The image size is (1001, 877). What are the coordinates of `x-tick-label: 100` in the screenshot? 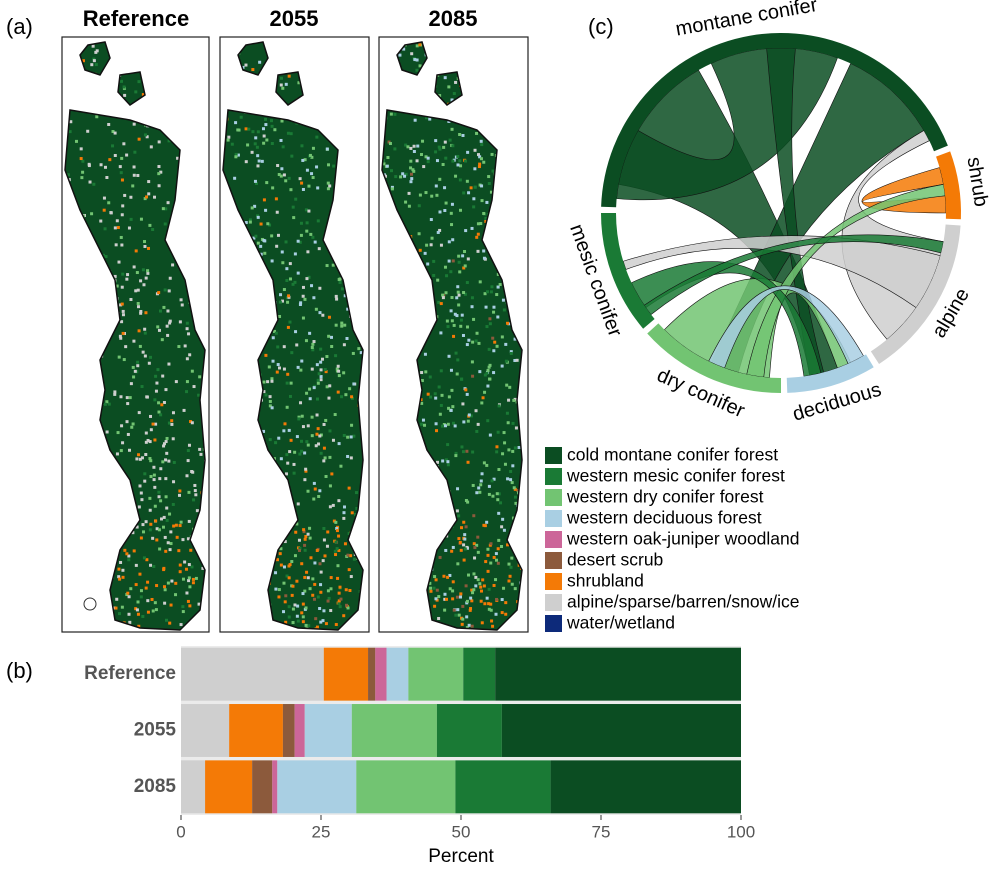 It's located at (741, 831).